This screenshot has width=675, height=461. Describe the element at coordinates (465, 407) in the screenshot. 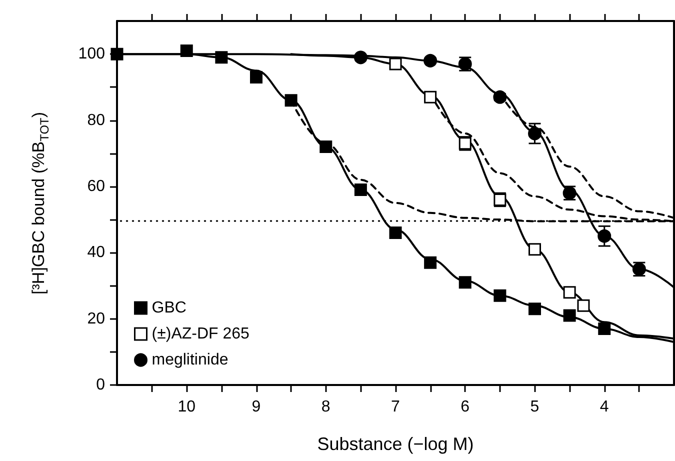

I see `x-tick-label: 6` at that location.